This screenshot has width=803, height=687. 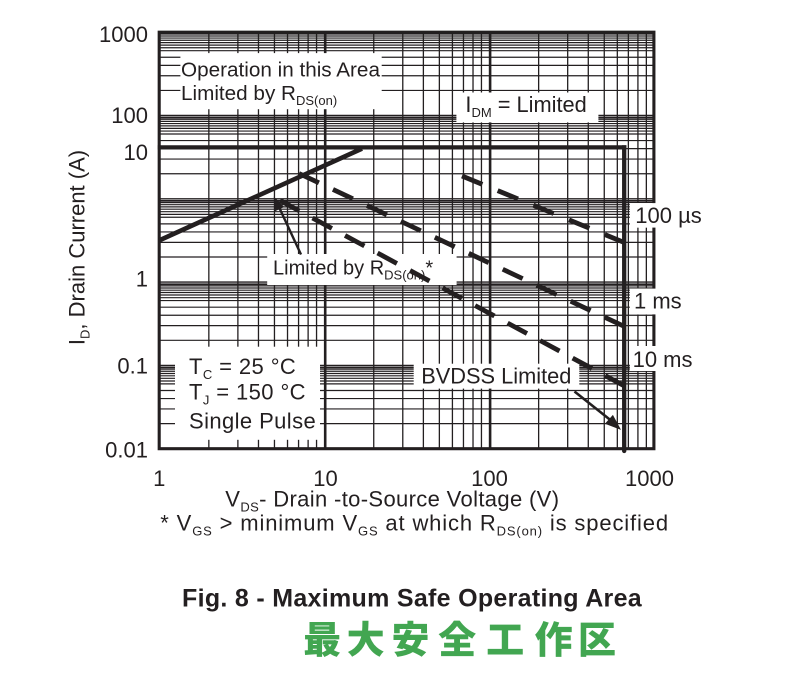 I want to click on svg-text: Single Pulse, so click(x=252, y=421).